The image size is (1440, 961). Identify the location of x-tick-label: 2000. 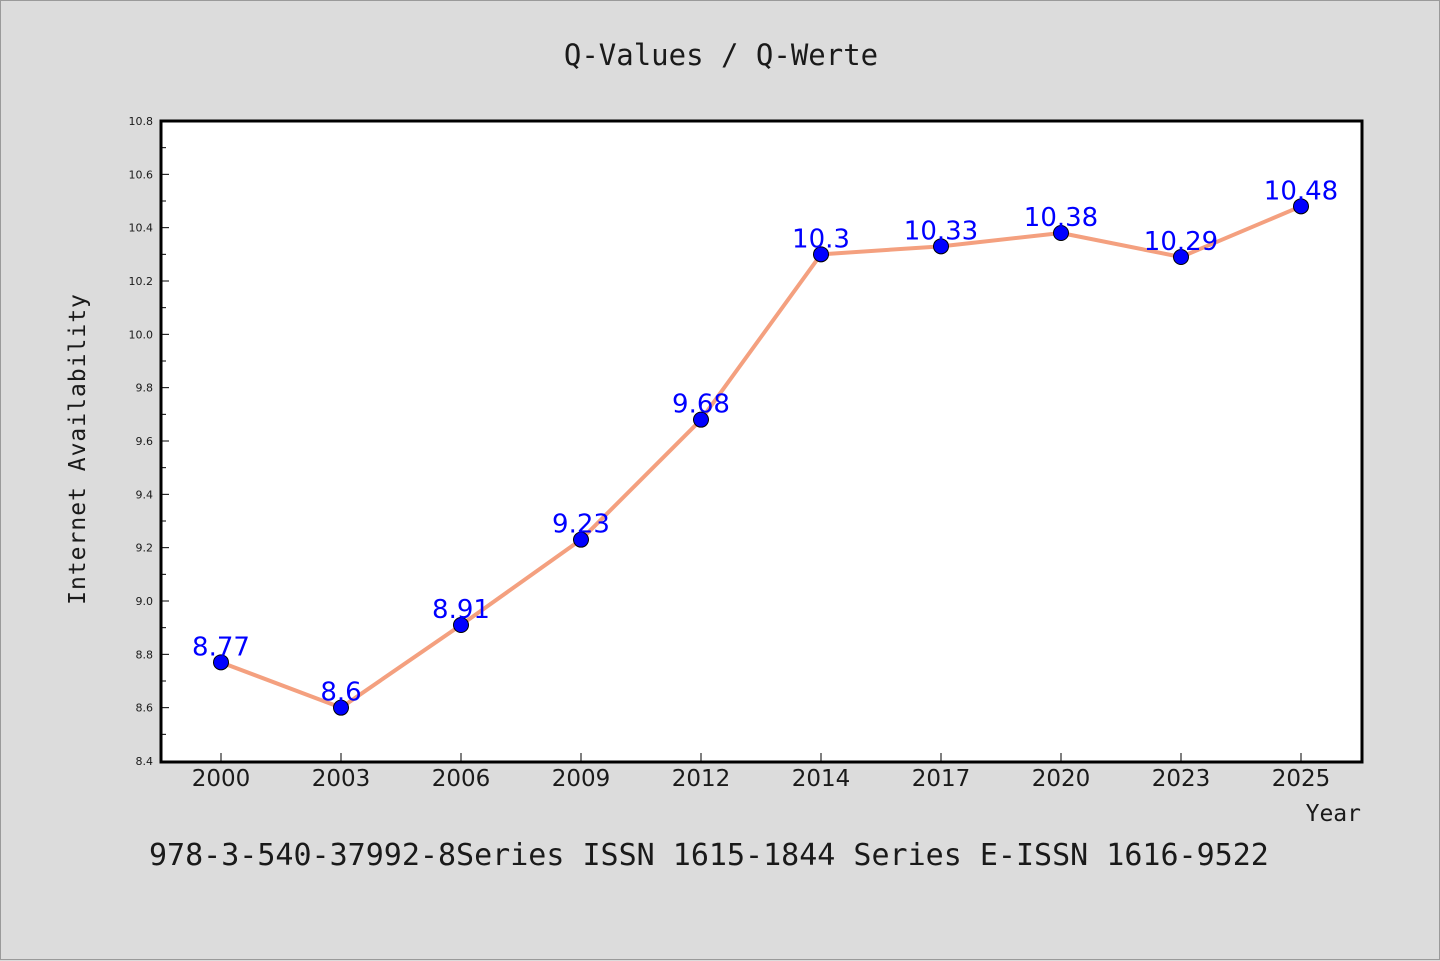
(221, 779).